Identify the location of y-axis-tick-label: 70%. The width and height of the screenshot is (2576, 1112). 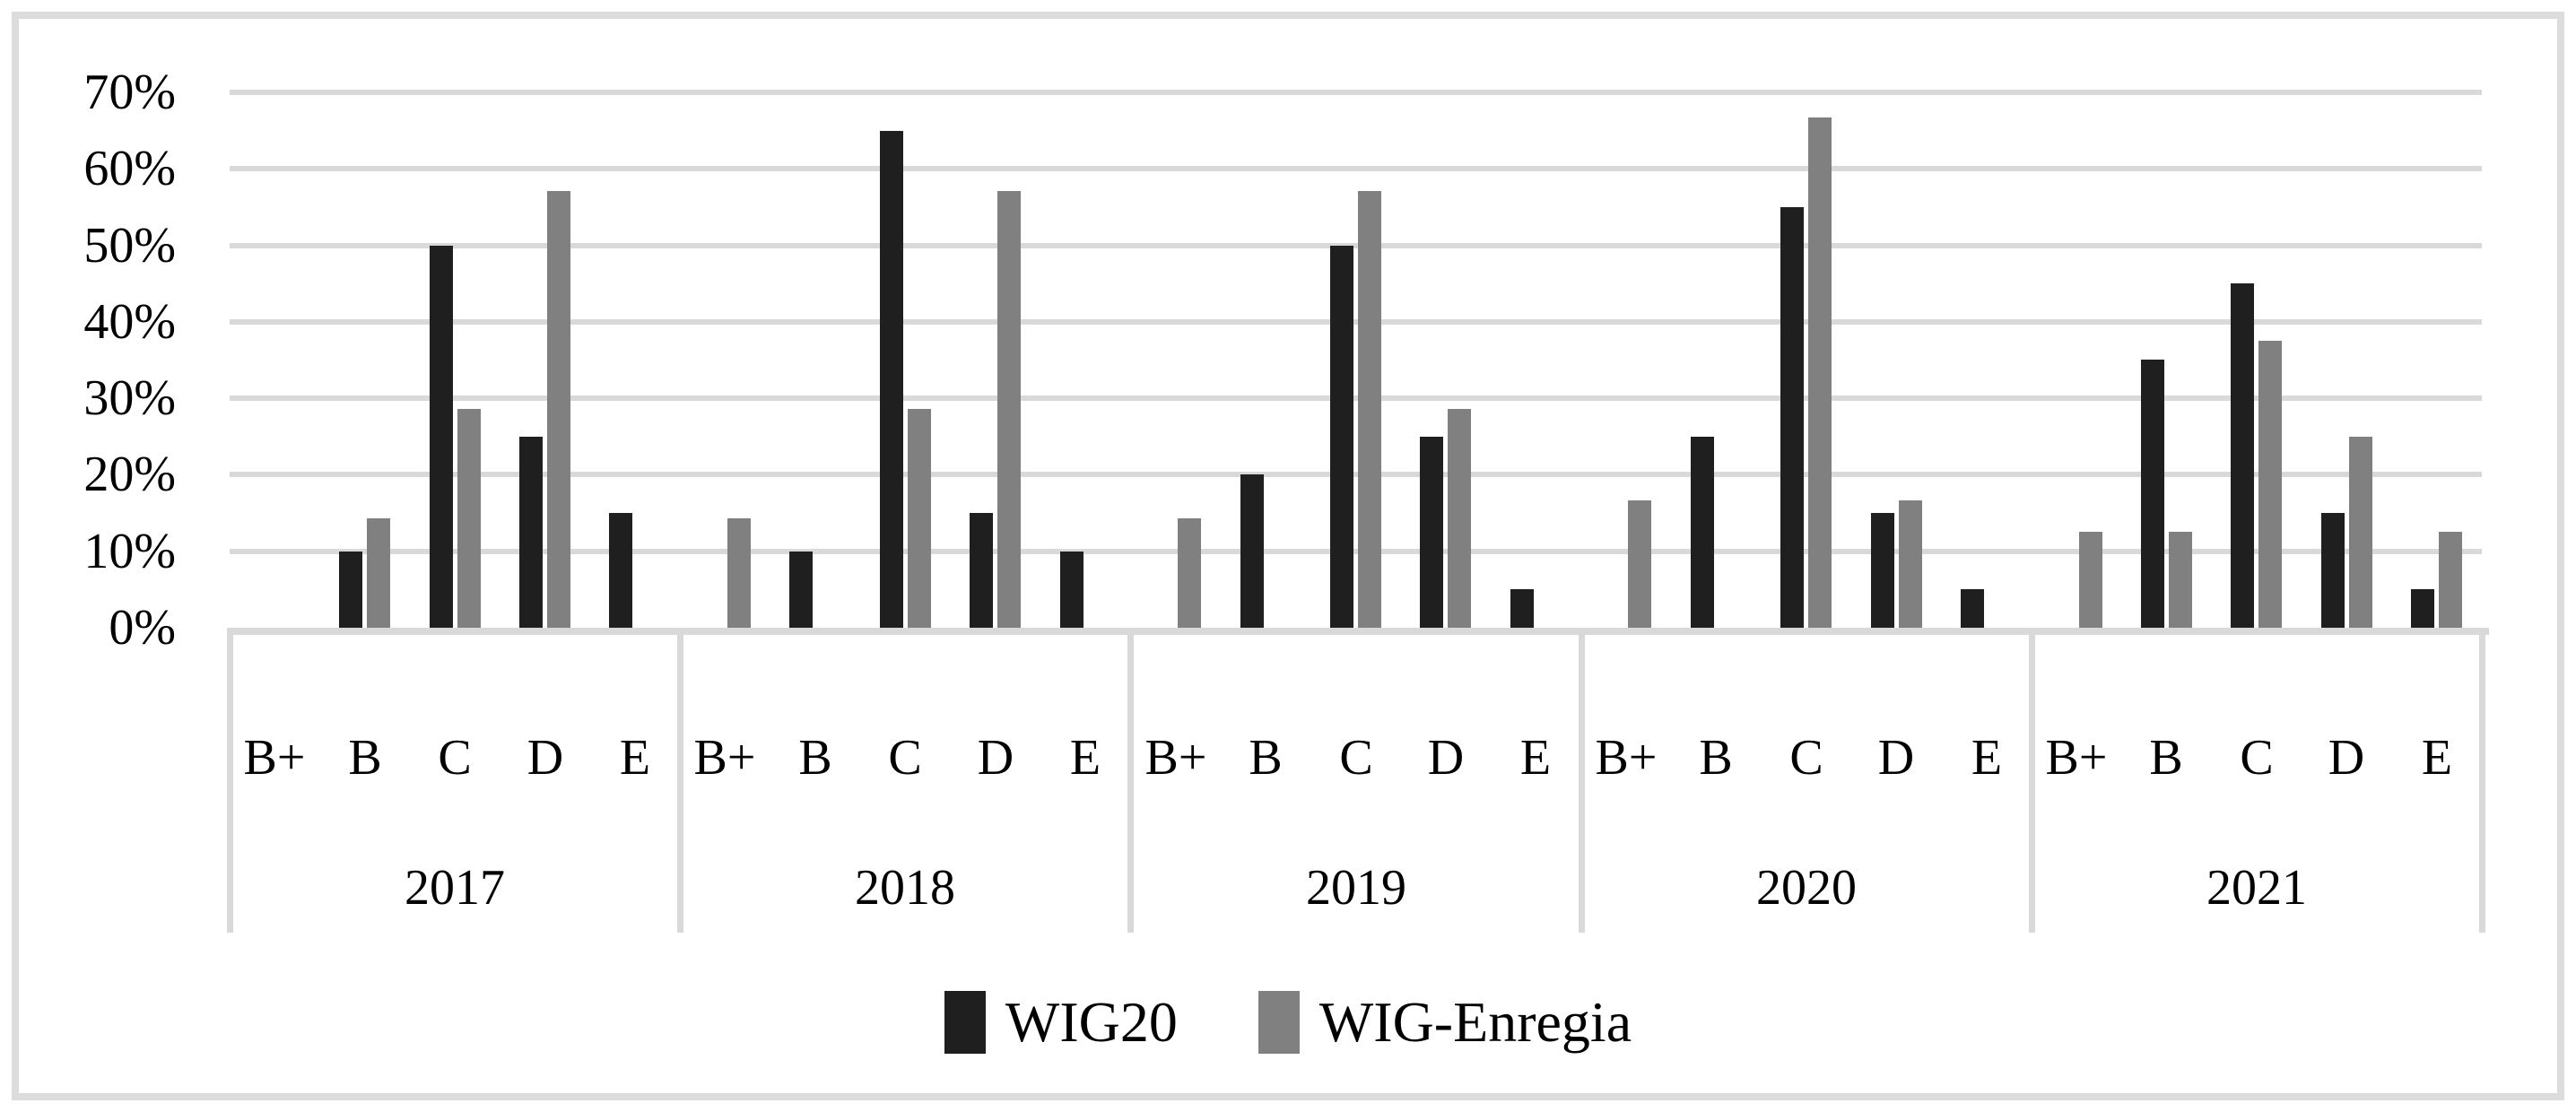
(129, 92).